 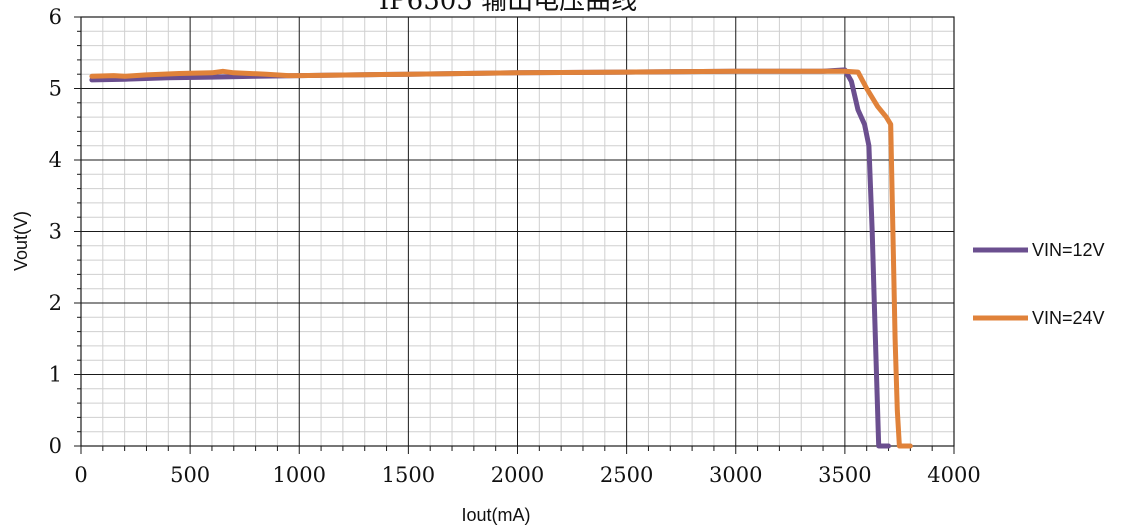 I want to click on x-tick-label: 1500, so click(x=408, y=475).